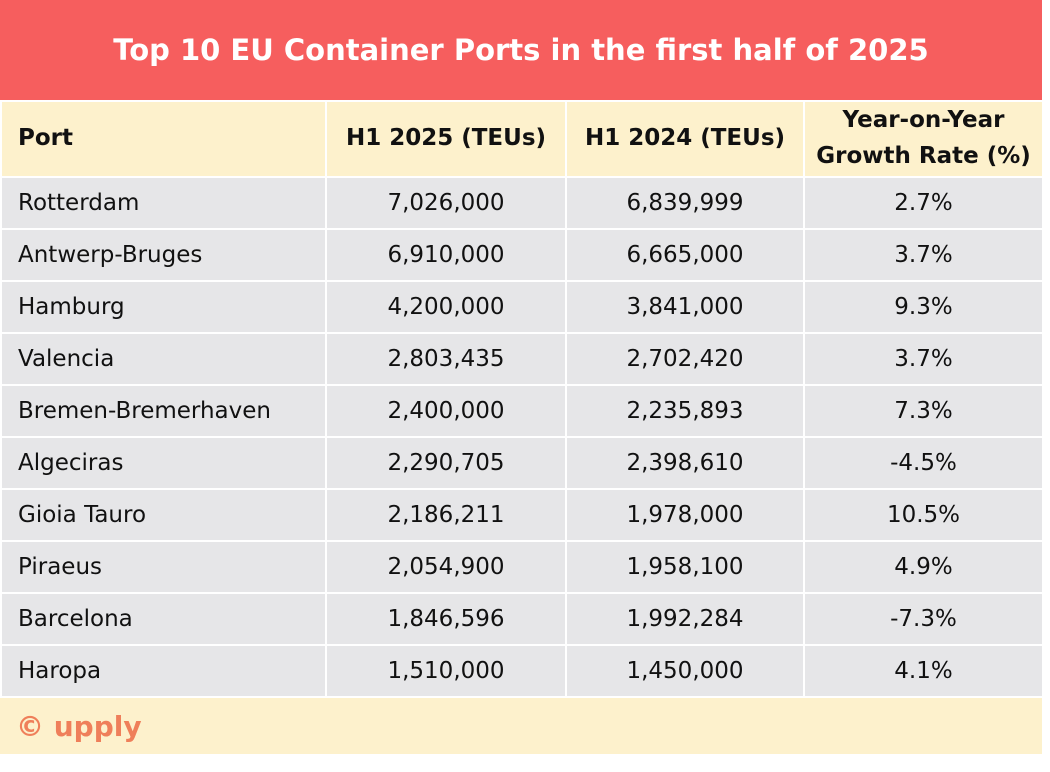 Image resolution: width=1050 pixels, height=772 pixels. I want to click on cell: 2,803,435, so click(446, 359).